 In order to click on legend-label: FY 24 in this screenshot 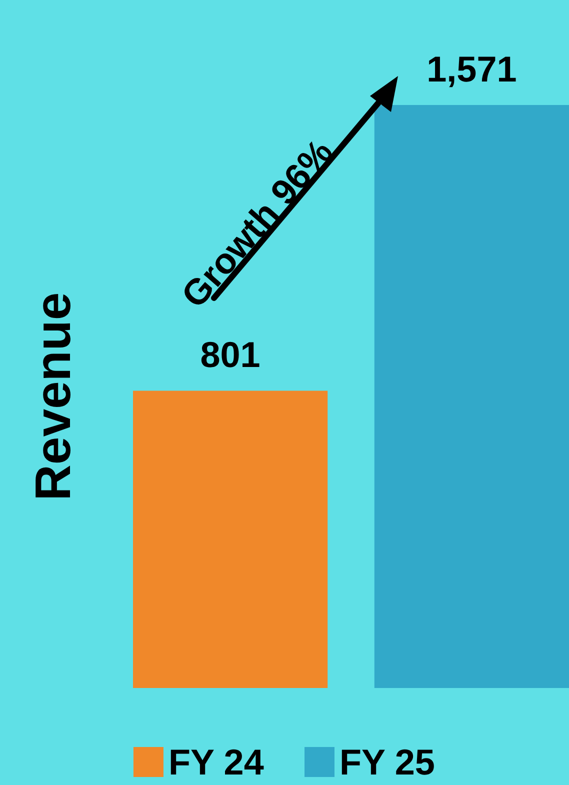, I will do `click(216, 762)`.